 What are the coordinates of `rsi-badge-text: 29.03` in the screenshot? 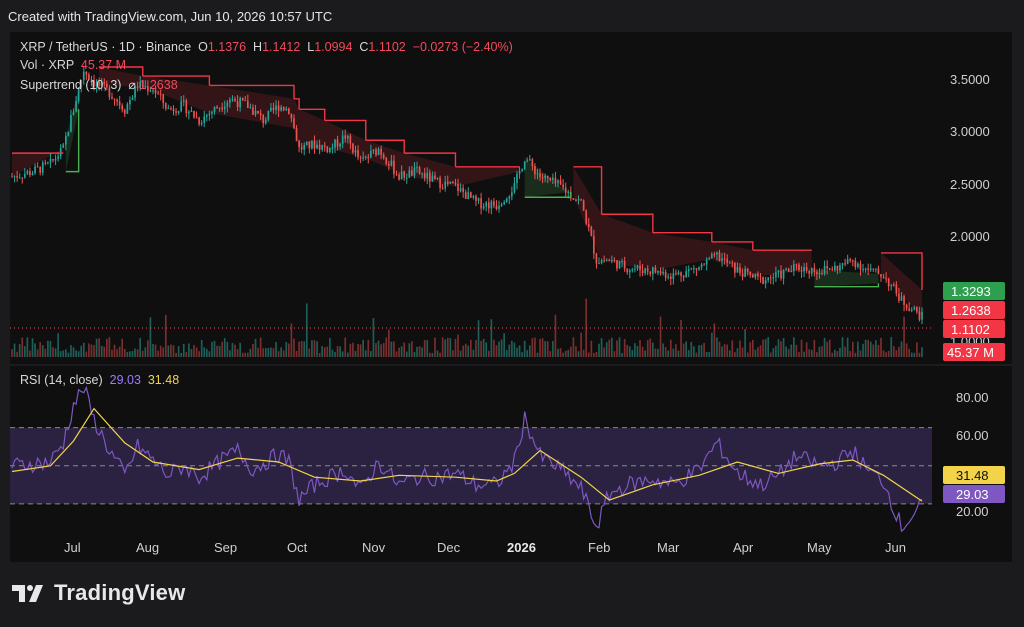 It's located at (972, 494).